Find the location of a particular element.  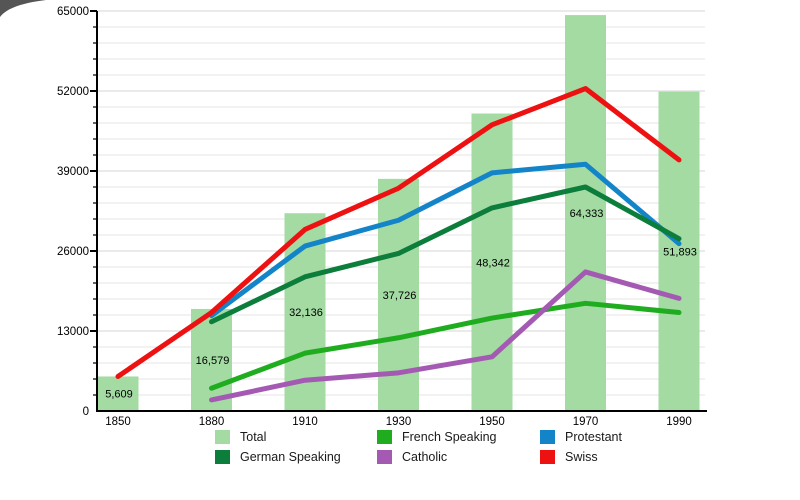

y-axis-tick-label: 0 is located at coordinates (86, 412).